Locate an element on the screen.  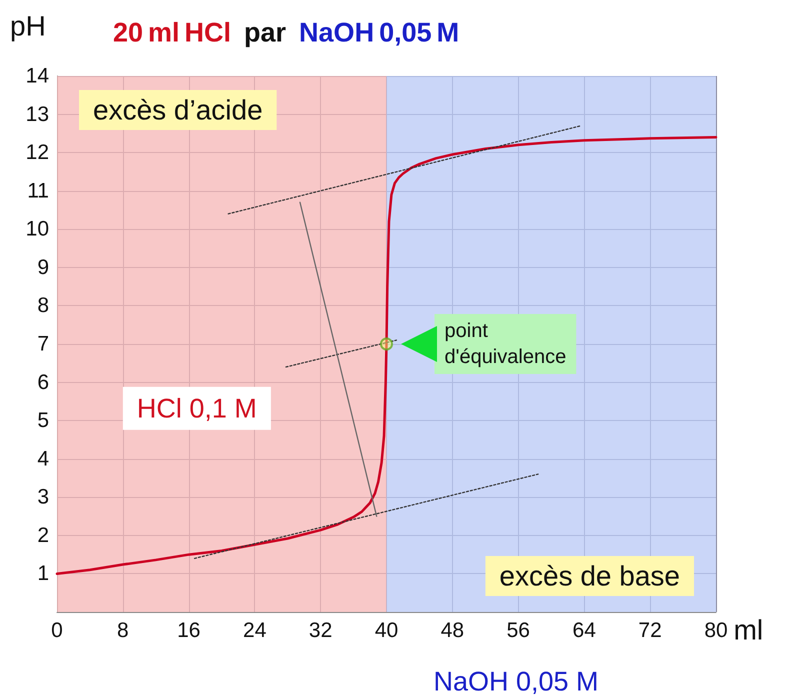
y-tick-label: 5 is located at coordinates (43, 420).